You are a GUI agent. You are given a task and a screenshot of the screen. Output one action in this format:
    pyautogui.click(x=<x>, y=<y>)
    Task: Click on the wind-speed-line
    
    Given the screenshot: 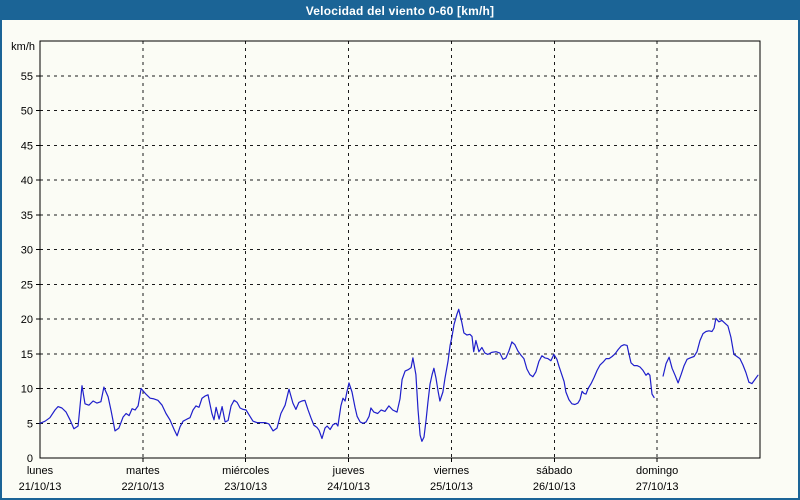 What is the action you would take?
    pyautogui.click(x=710, y=351)
    